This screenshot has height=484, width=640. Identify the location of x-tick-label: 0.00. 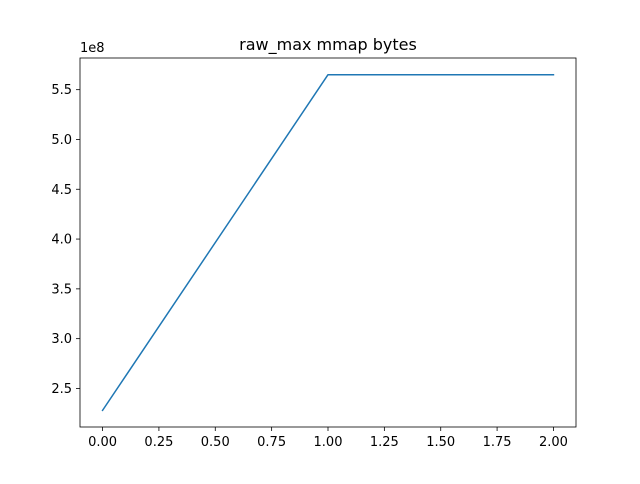
(102, 442).